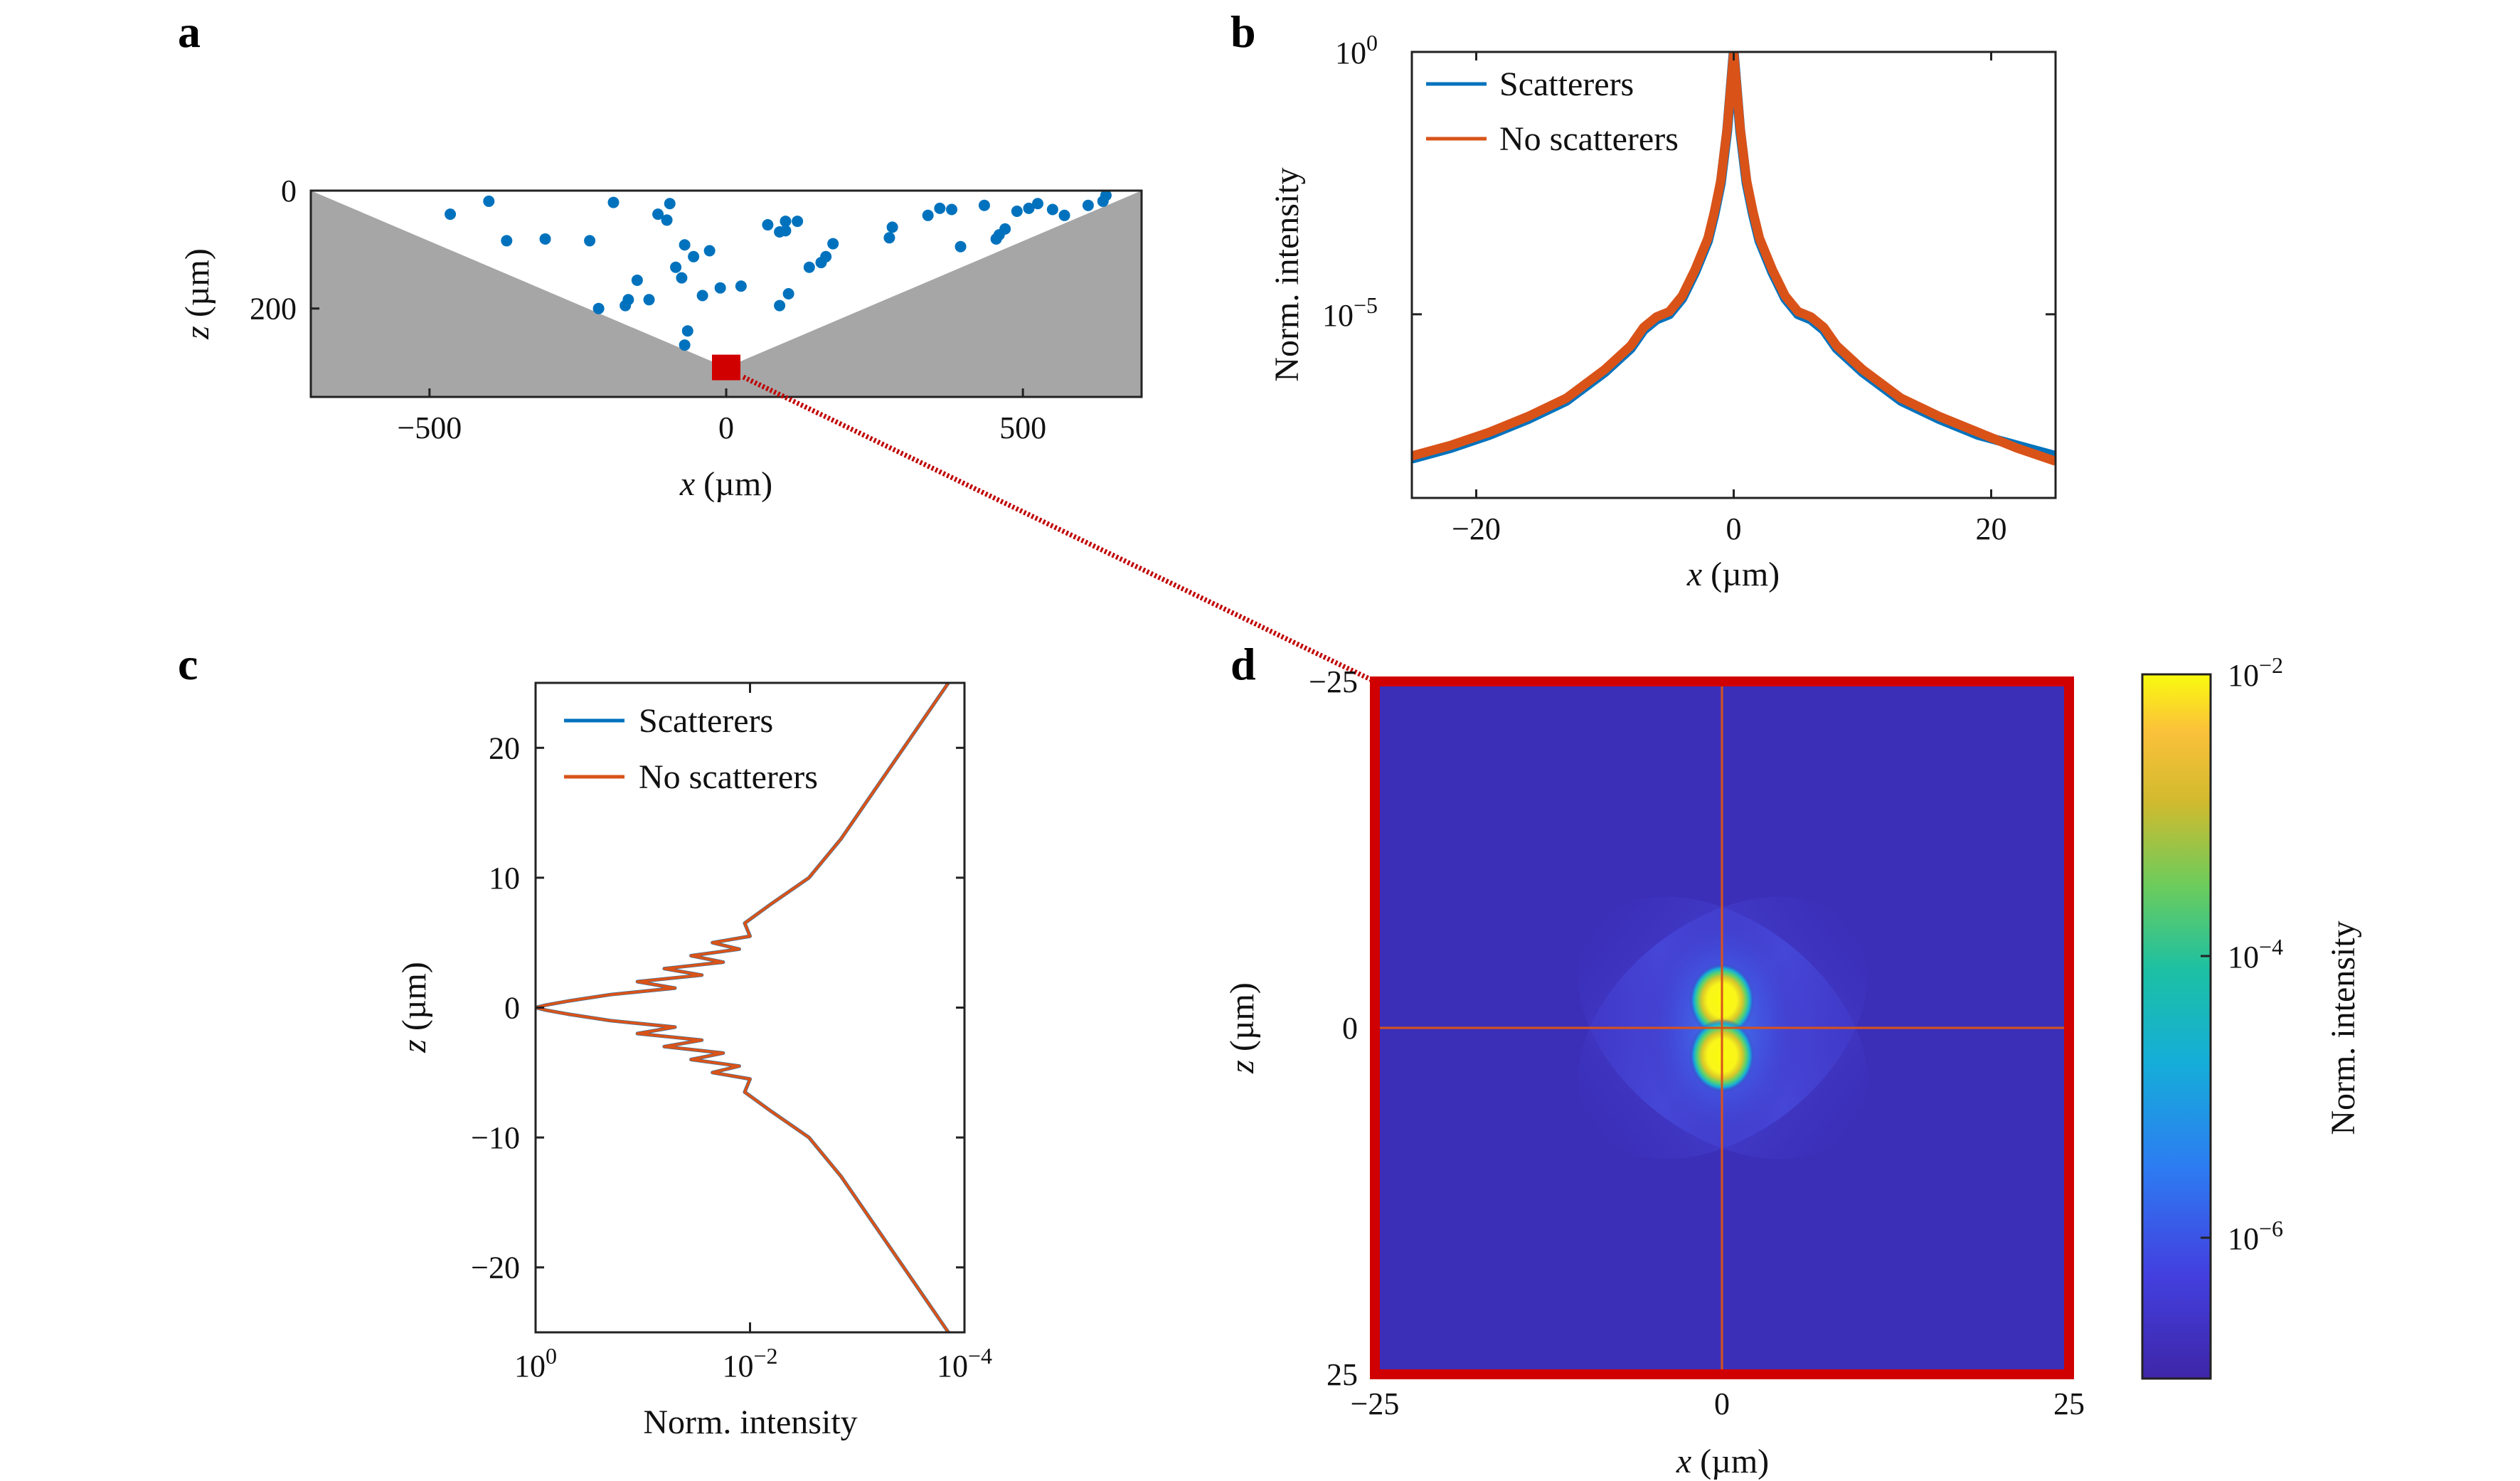  What do you see at coordinates (1566, 84) in the screenshot?
I see `legend-label-scatterers: Scatterers` at bounding box center [1566, 84].